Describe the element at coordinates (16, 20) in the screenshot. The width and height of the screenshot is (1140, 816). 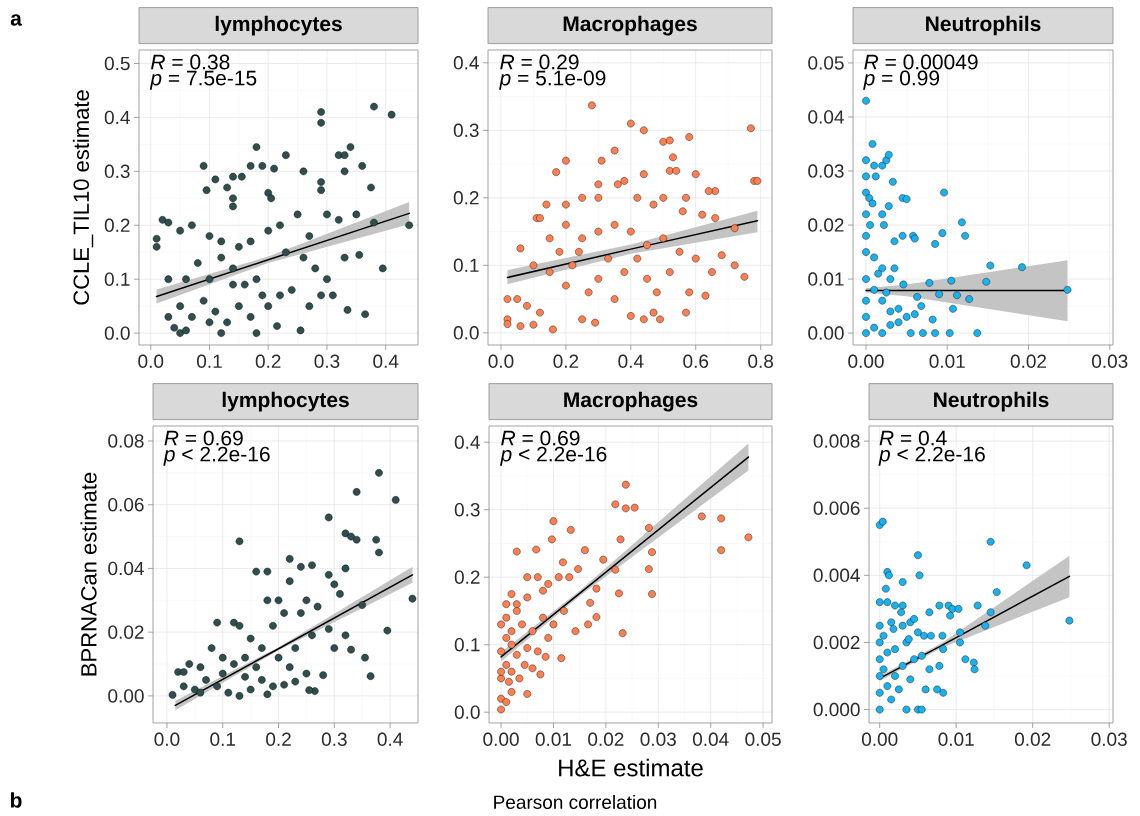
I see `text: a` at that location.